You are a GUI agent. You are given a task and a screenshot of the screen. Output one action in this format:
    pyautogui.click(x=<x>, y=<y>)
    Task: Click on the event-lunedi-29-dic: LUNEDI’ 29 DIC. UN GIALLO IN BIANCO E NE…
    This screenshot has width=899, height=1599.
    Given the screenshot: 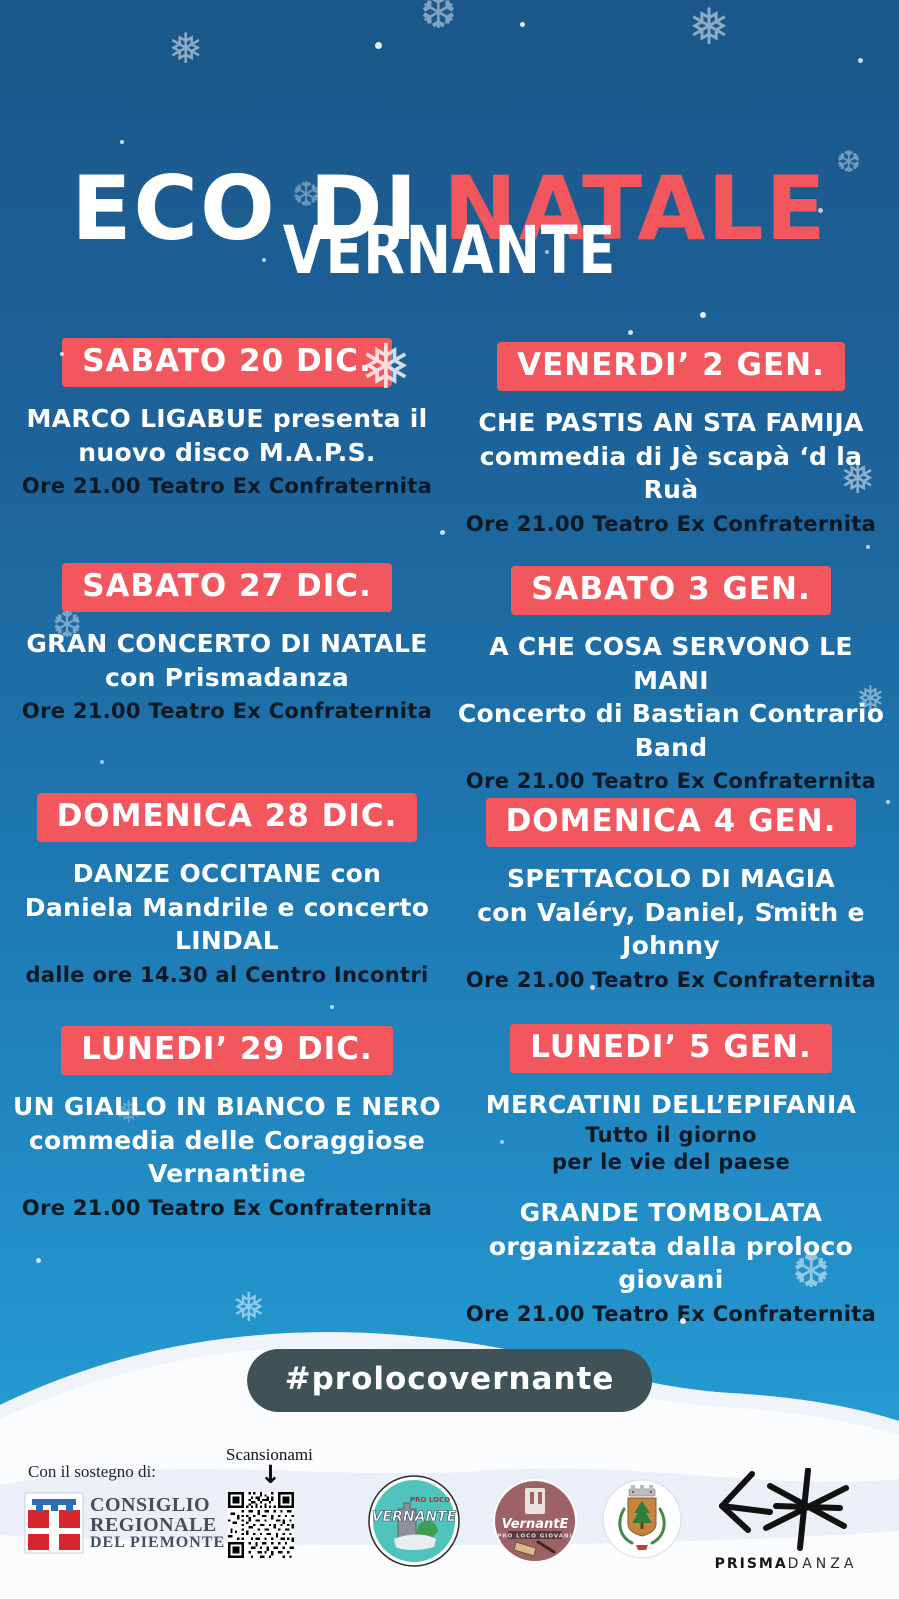 What is the action you would take?
    pyautogui.click(x=227, y=1124)
    